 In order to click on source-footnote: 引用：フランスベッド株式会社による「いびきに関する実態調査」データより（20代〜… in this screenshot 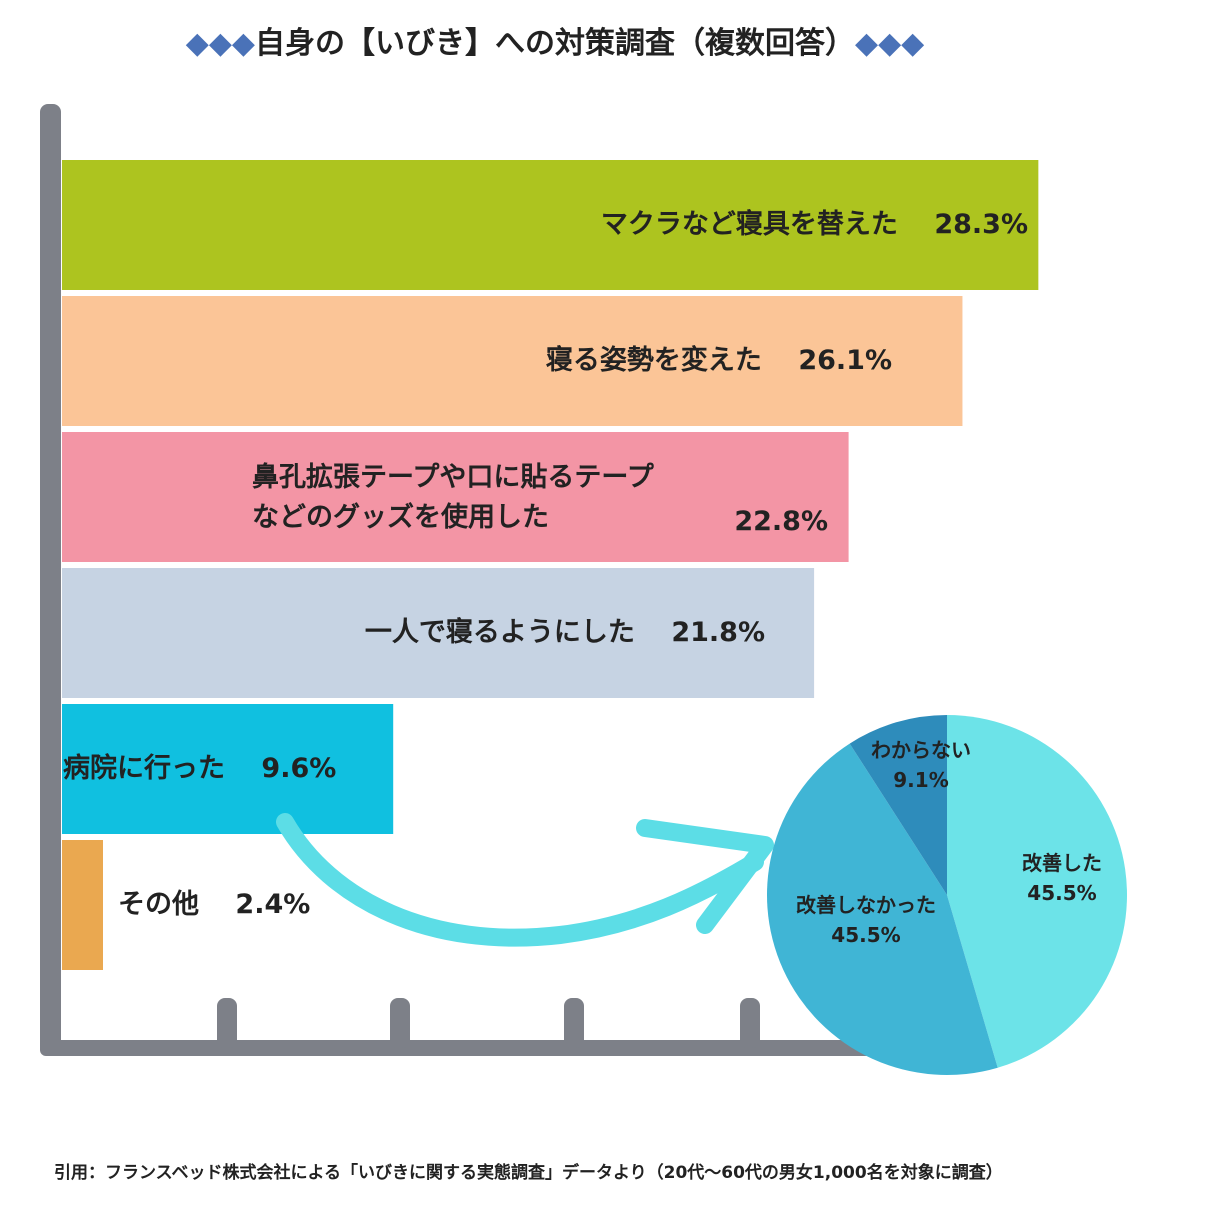, I will do `click(528, 1173)`.